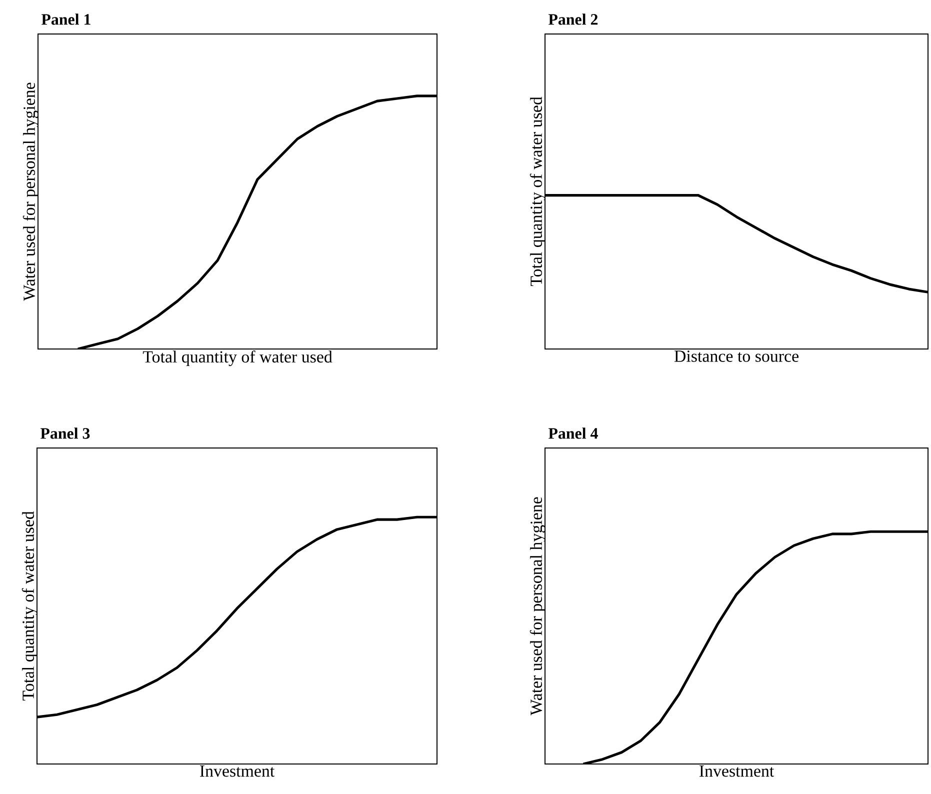  What do you see at coordinates (573, 433) in the screenshot?
I see `chart-title: Panel 4` at bounding box center [573, 433].